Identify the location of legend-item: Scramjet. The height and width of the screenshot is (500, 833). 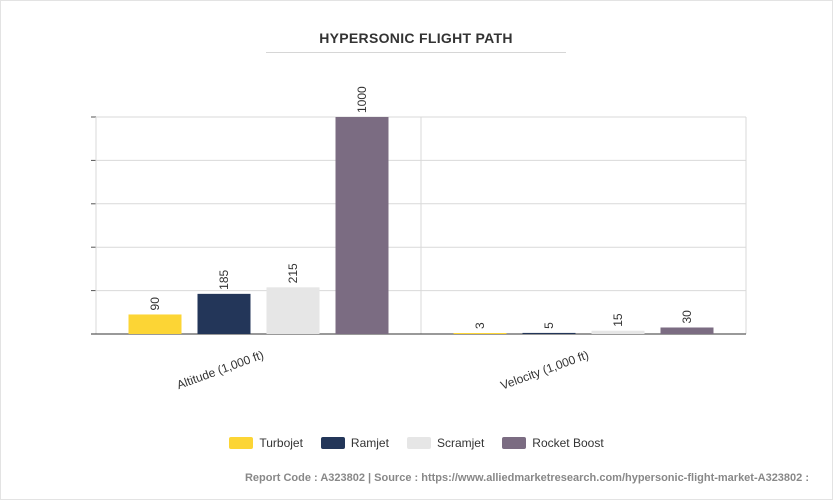
(445, 443).